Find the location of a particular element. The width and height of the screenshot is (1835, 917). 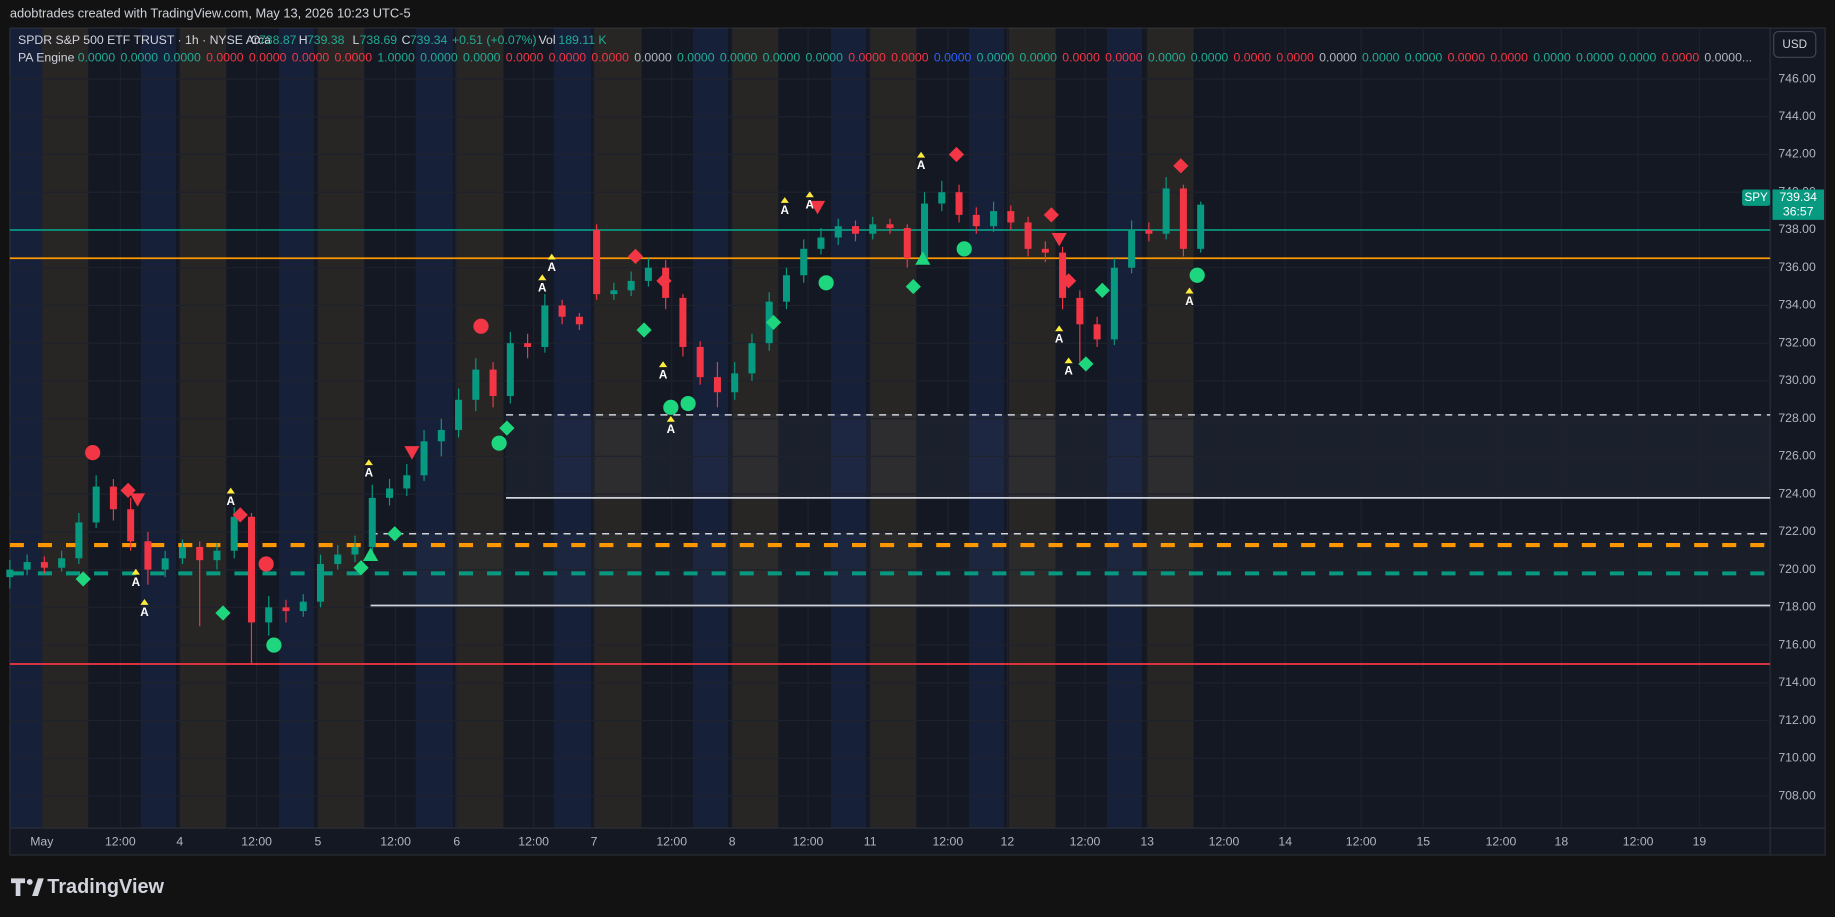

legend-label: Vol is located at coordinates (547, 40).